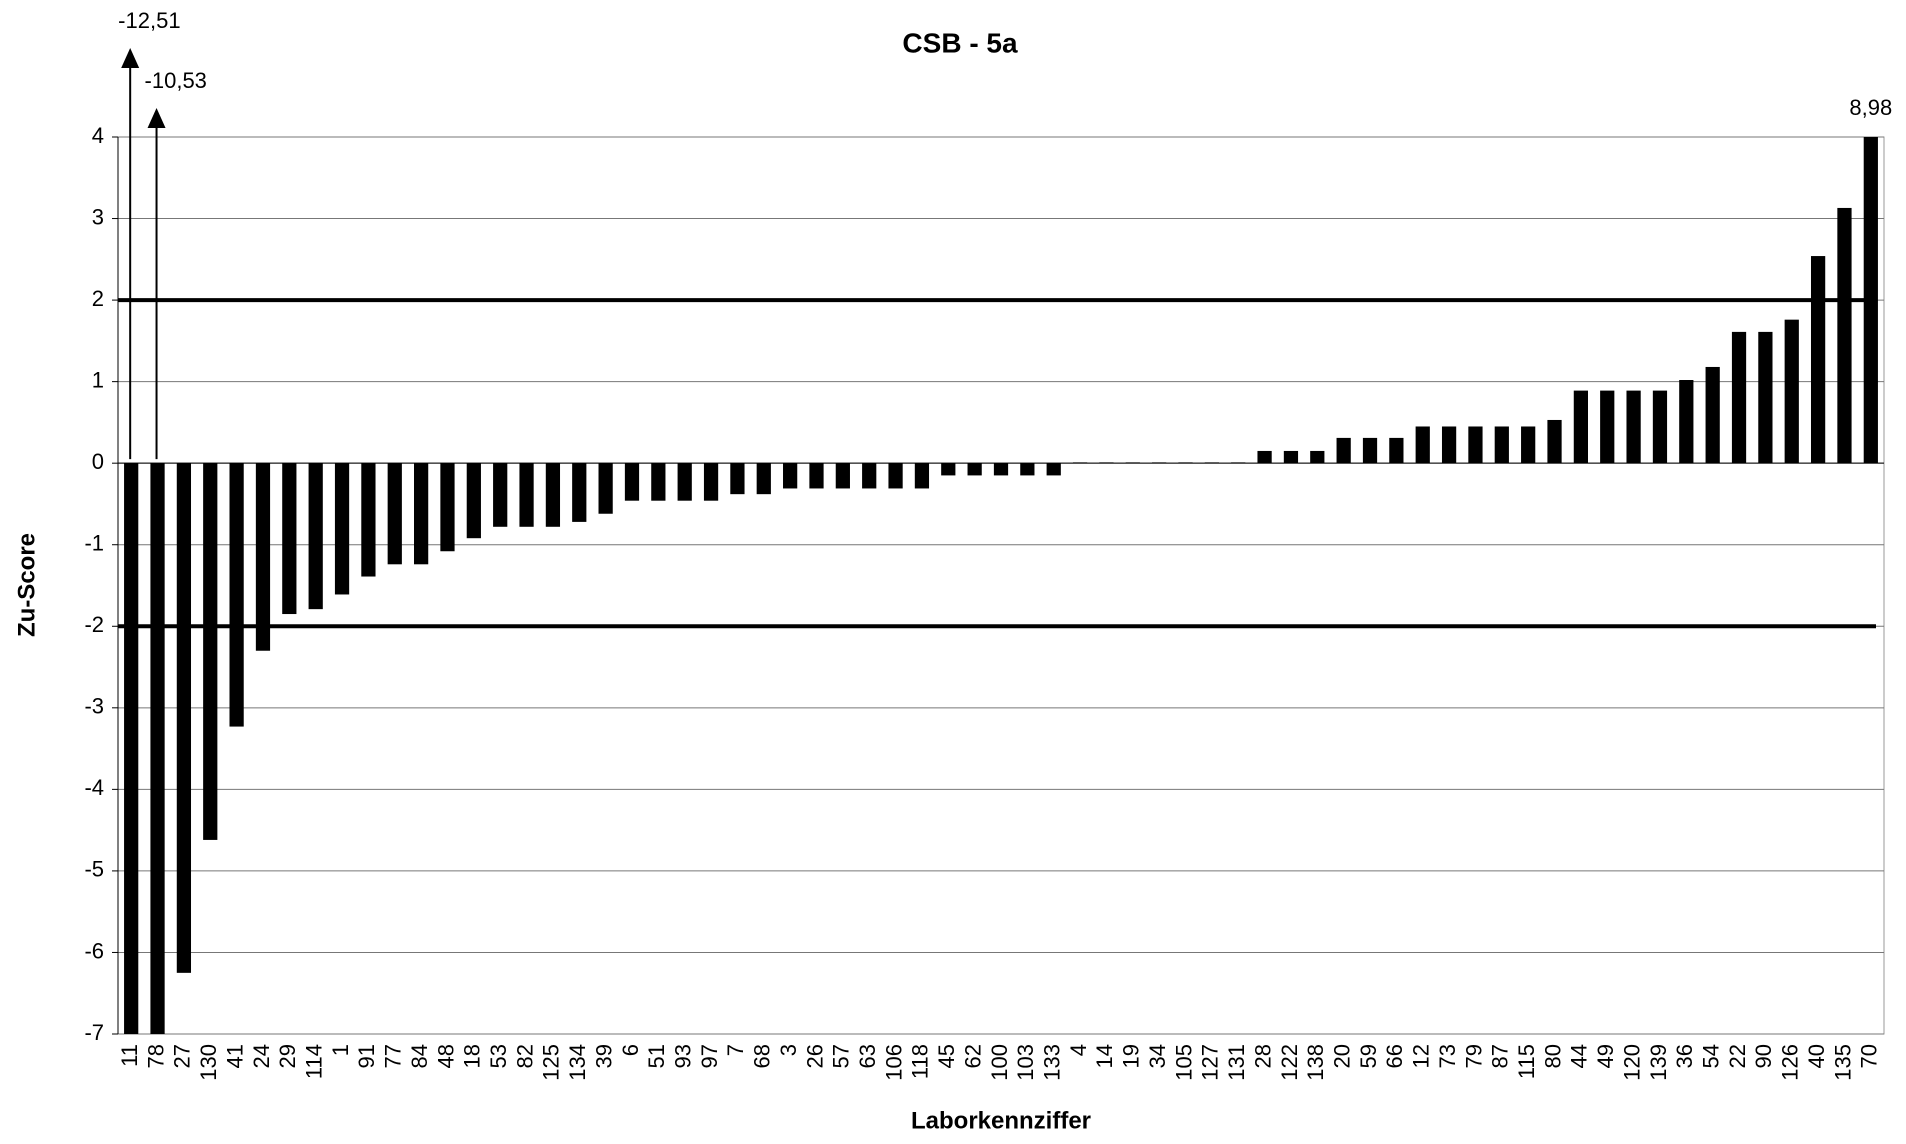  I want to click on x-tick-label: 24, so click(261, 1056).